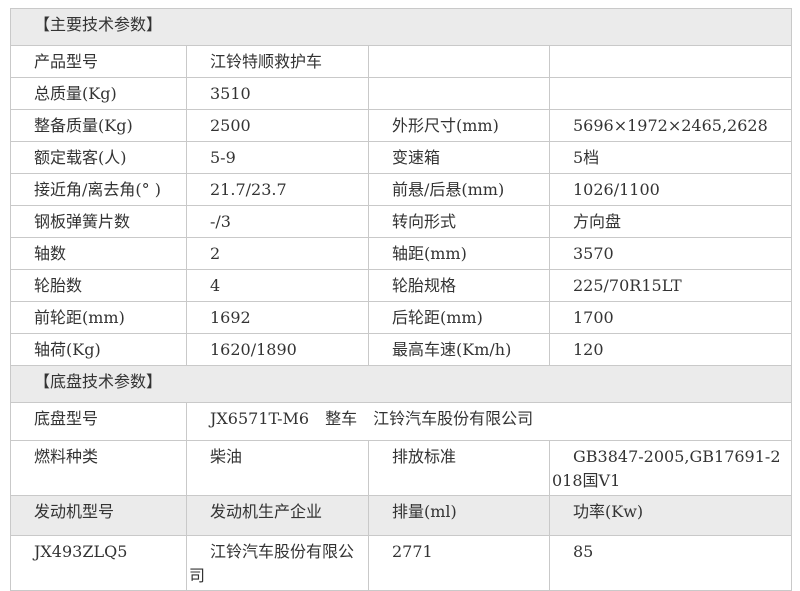 The width and height of the screenshot is (800, 591). I want to click on param-label: 排放标准, so click(459, 468).